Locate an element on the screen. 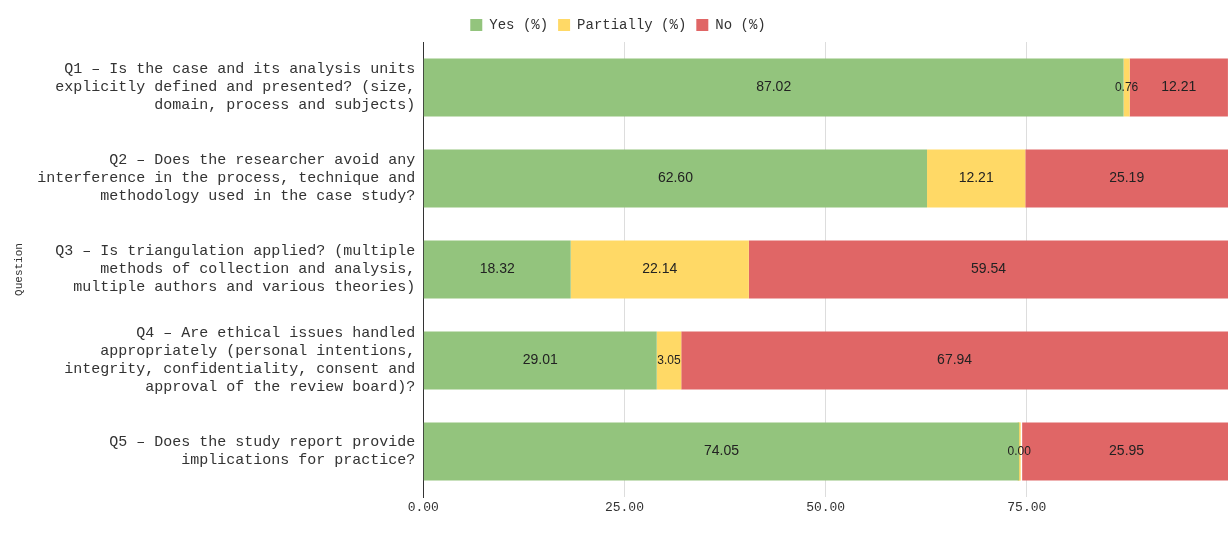 Image resolution: width=1228 pixels, height=540 pixels. y-axis-title: Question is located at coordinates (18, 269).